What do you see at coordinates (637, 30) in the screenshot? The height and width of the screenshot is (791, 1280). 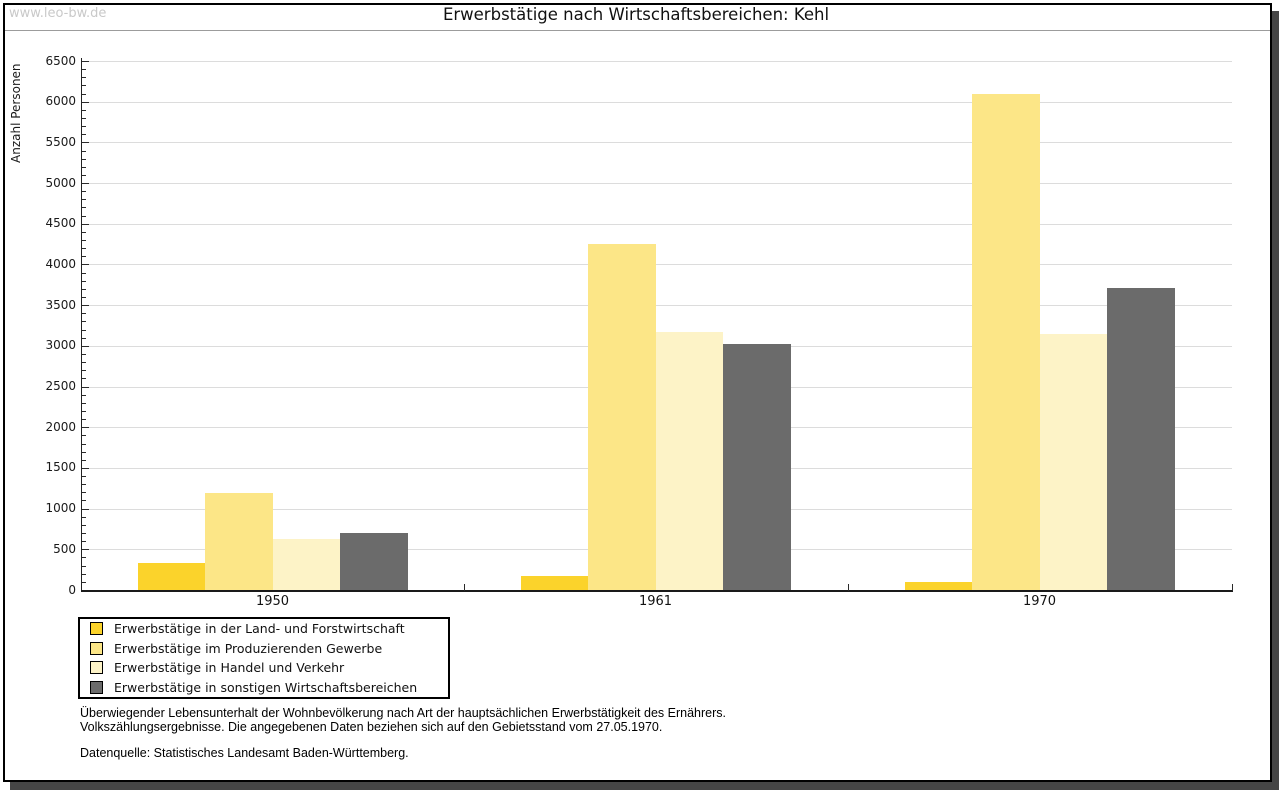 I see `title-separator` at bounding box center [637, 30].